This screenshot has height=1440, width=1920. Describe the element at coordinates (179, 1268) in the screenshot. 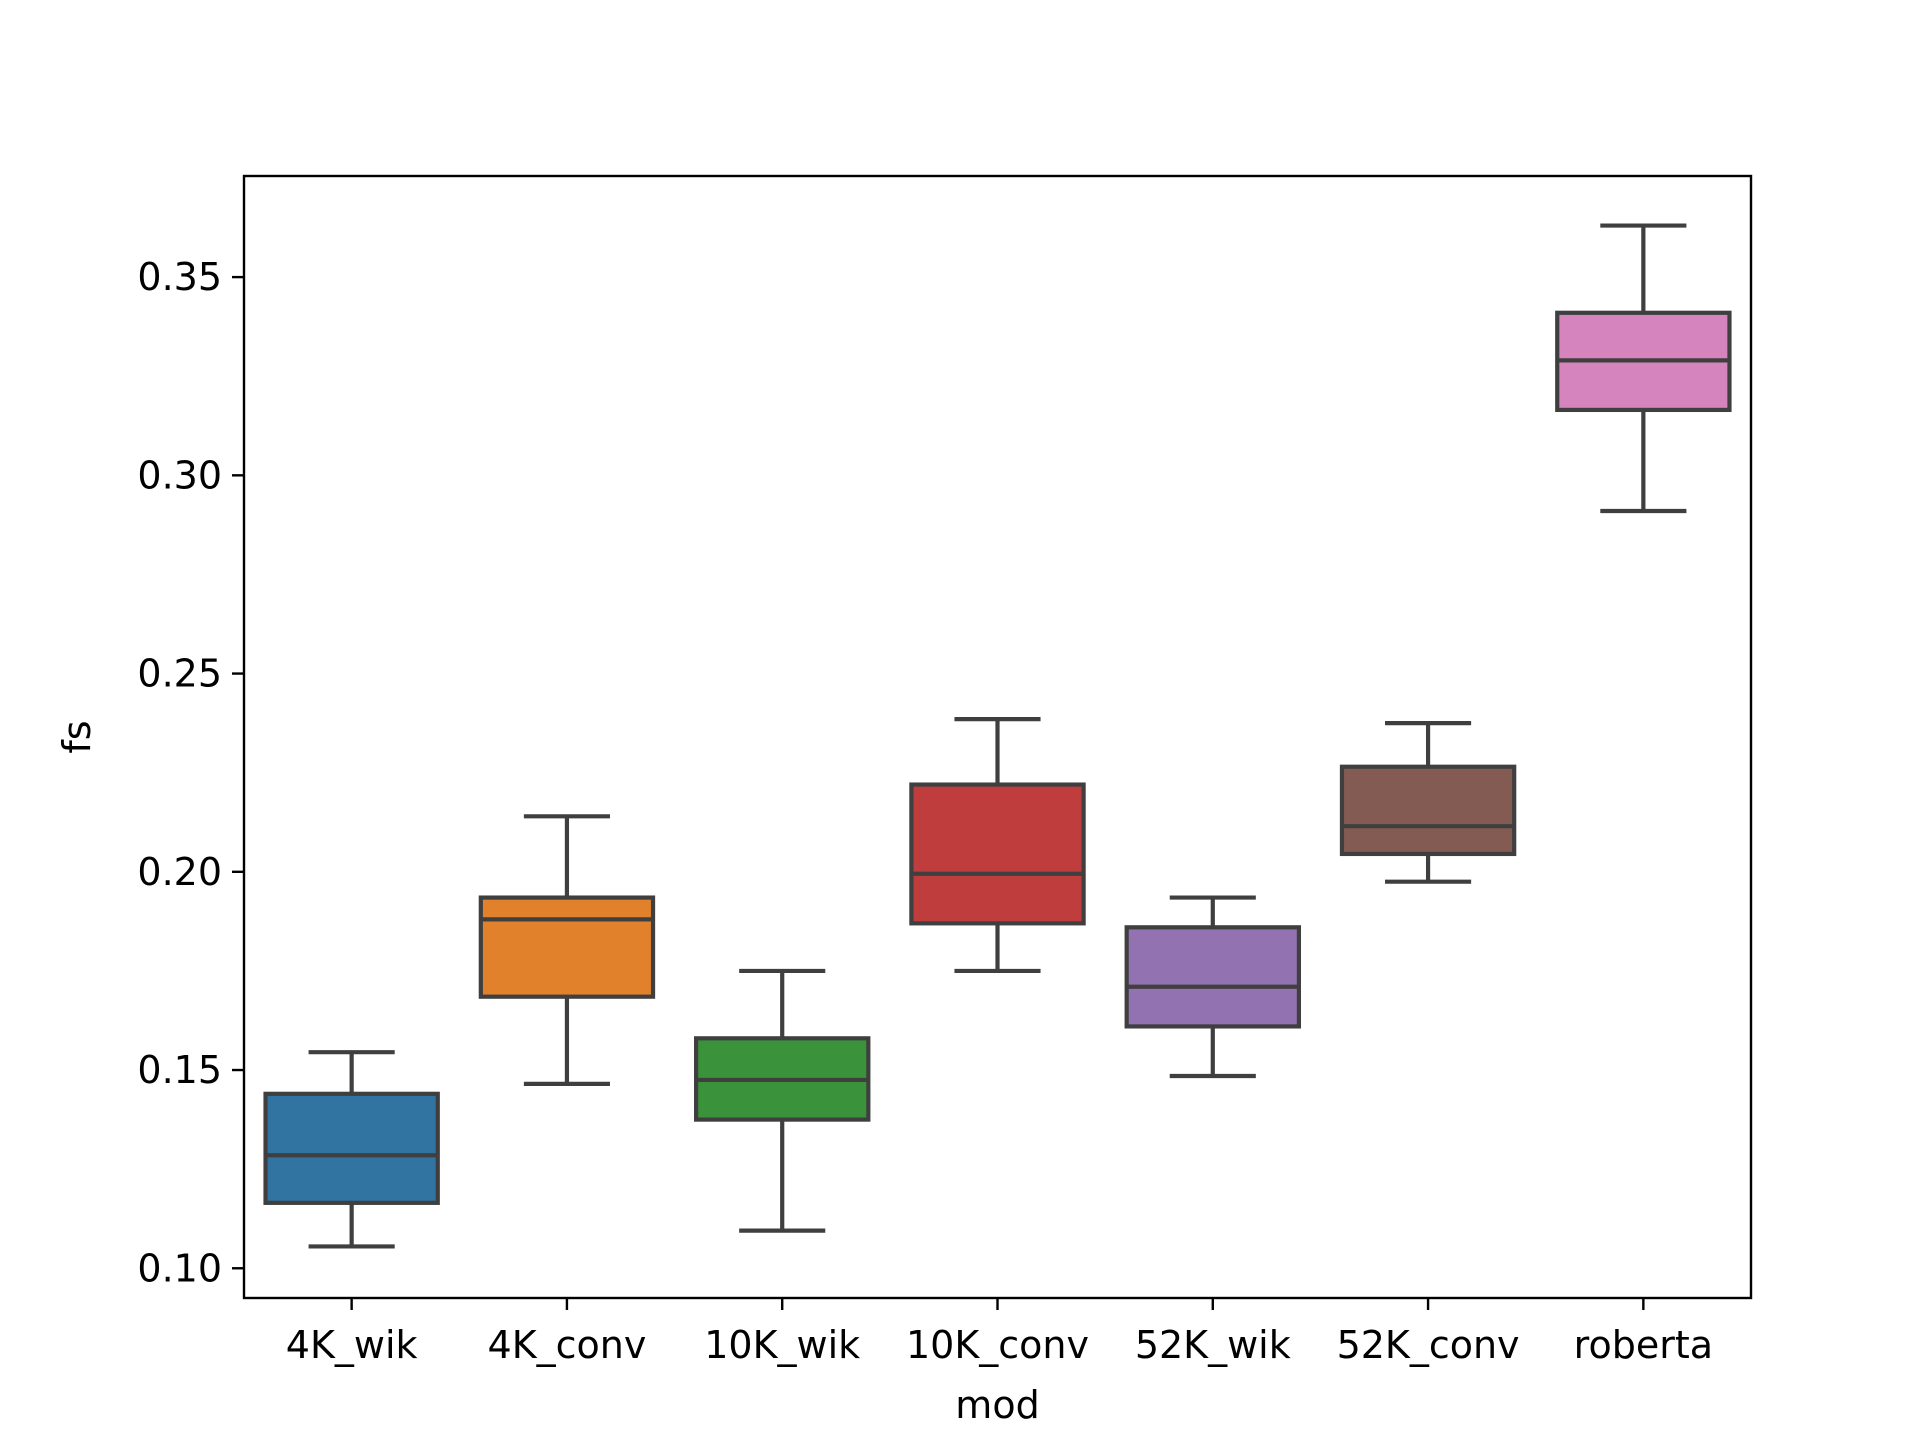

I see `y-tick-label: 0.10` at that location.